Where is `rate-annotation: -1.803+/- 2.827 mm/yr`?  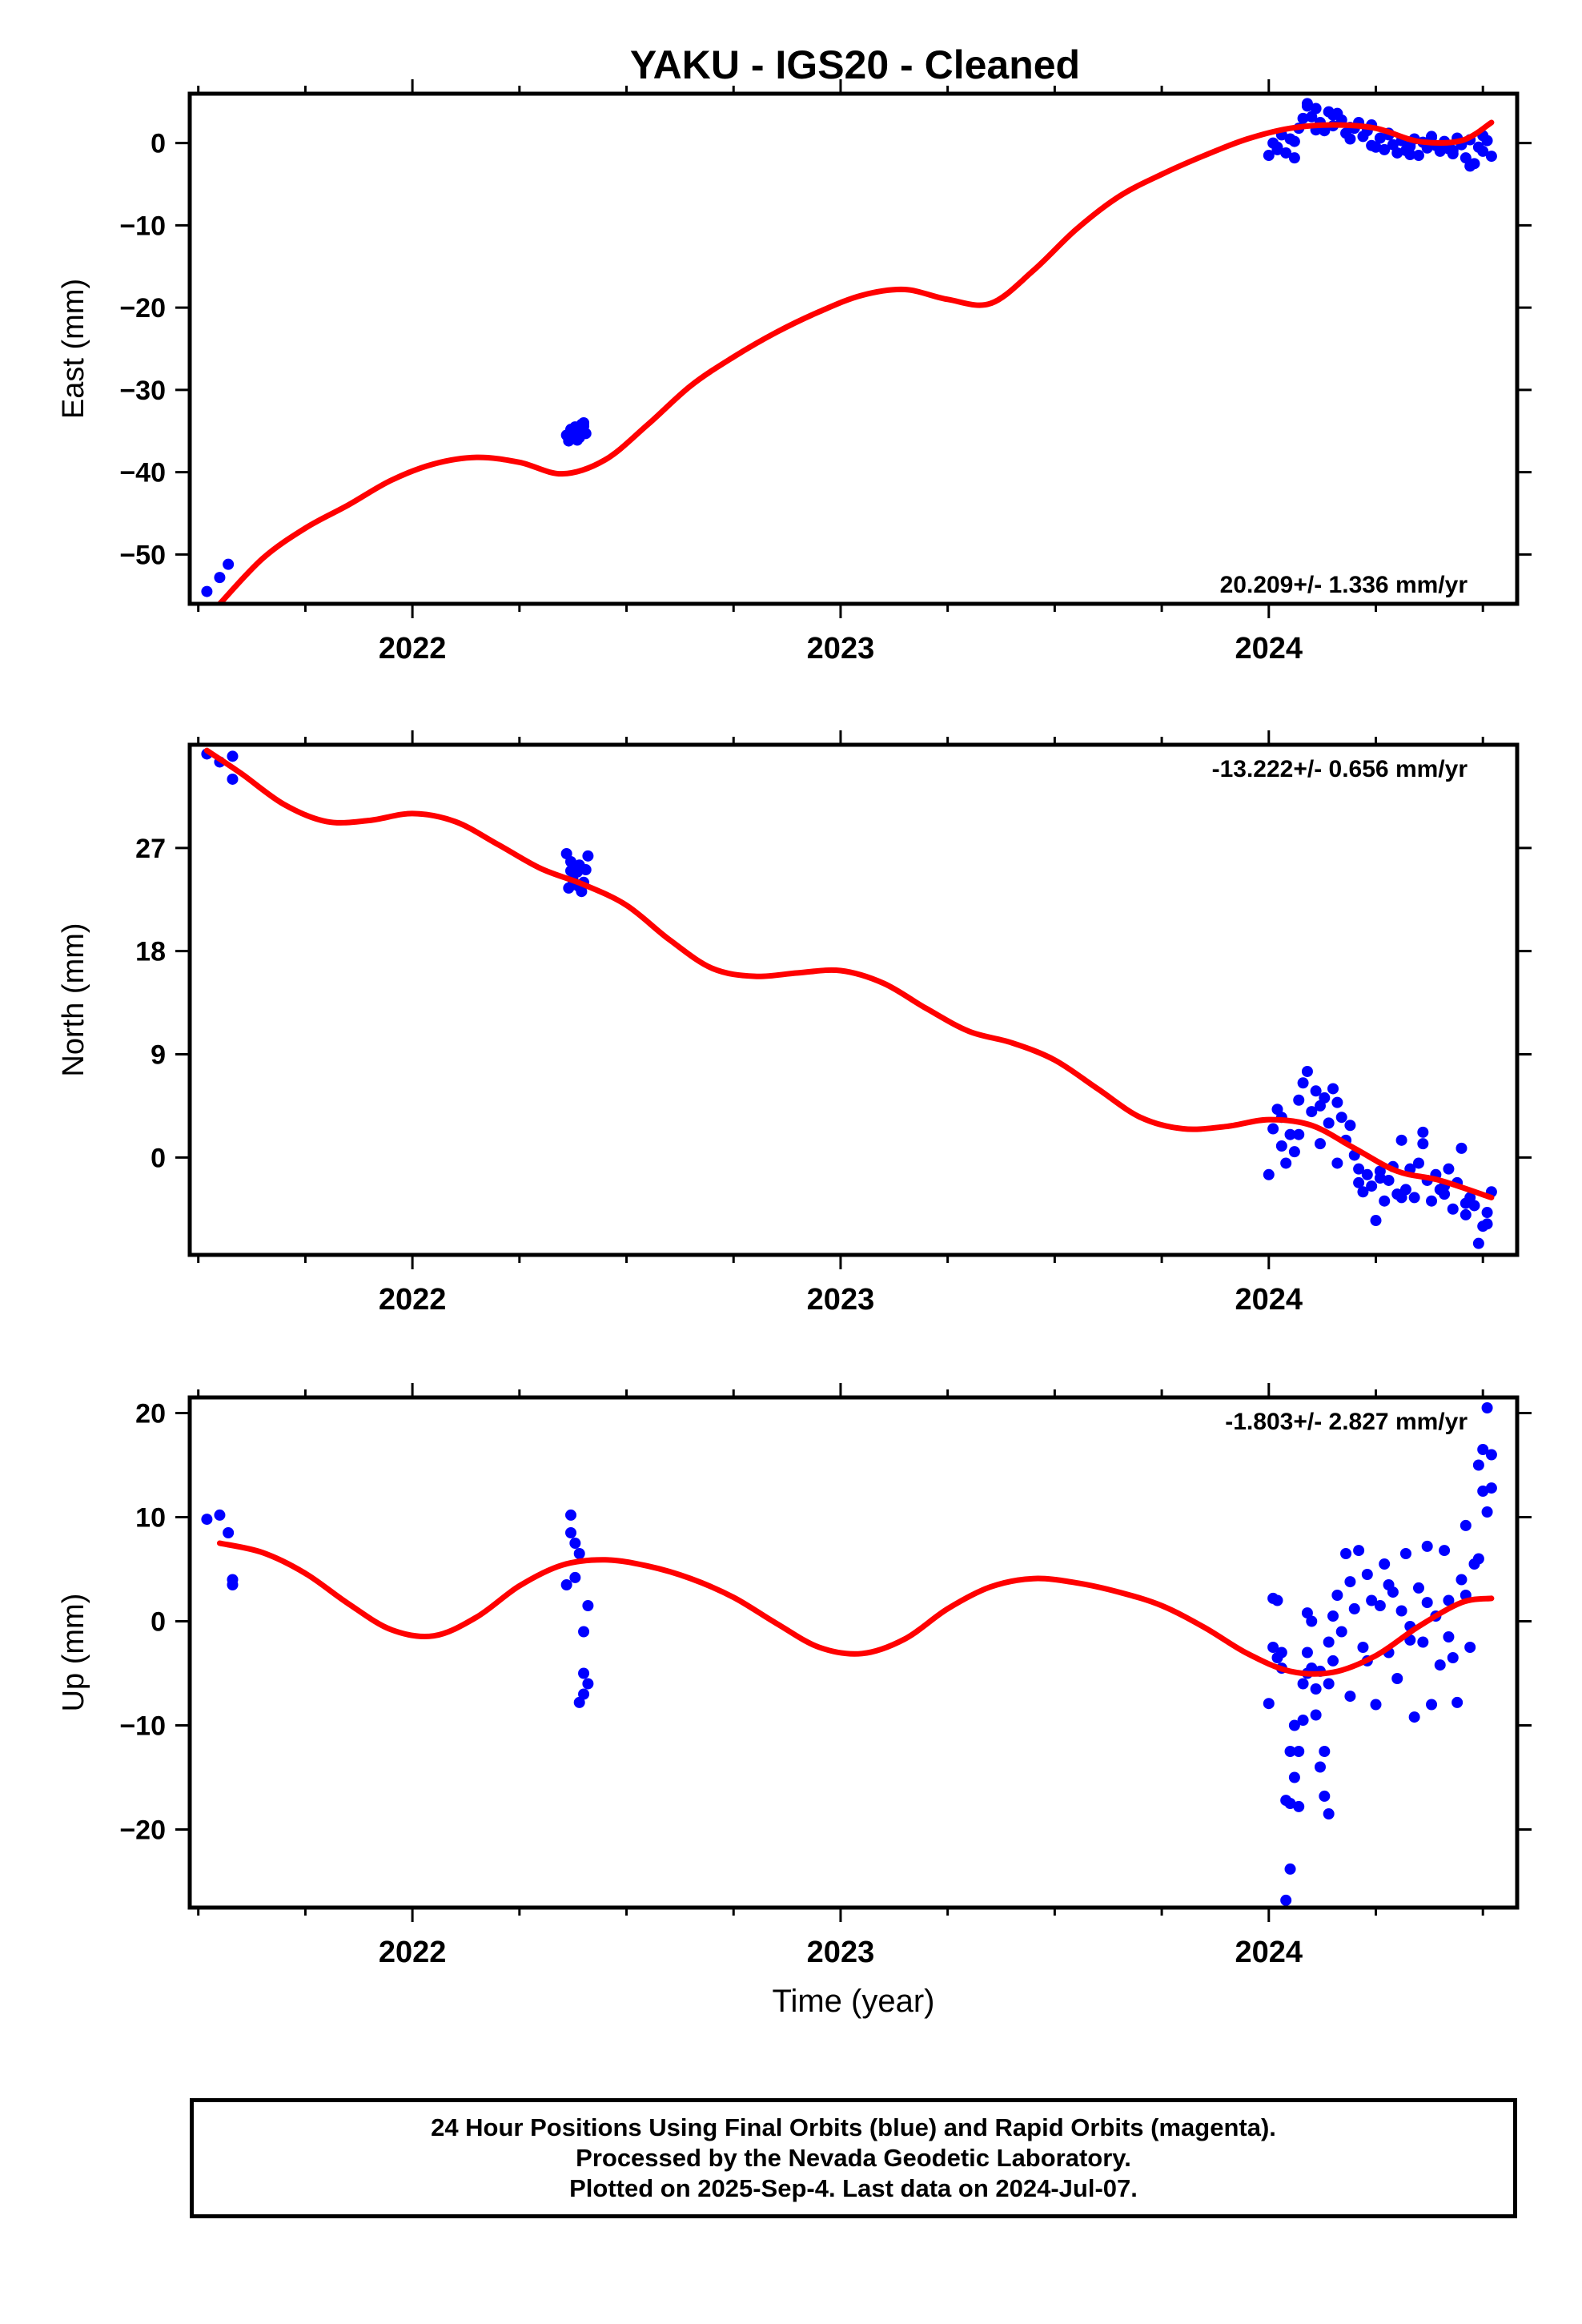 rate-annotation: -1.803+/- 2.827 mm/yr is located at coordinates (1346, 1422).